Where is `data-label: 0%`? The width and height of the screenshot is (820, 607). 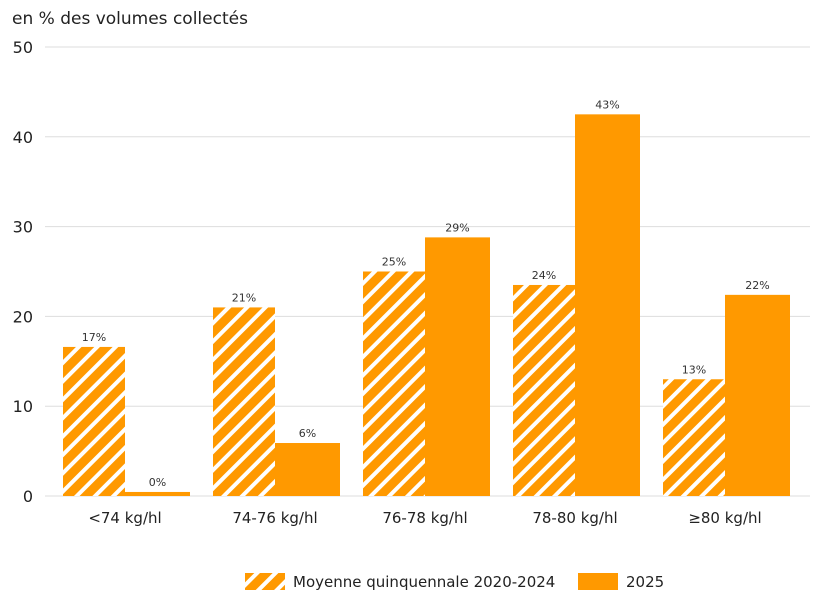
data-label: 0% is located at coordinates (157, 482).